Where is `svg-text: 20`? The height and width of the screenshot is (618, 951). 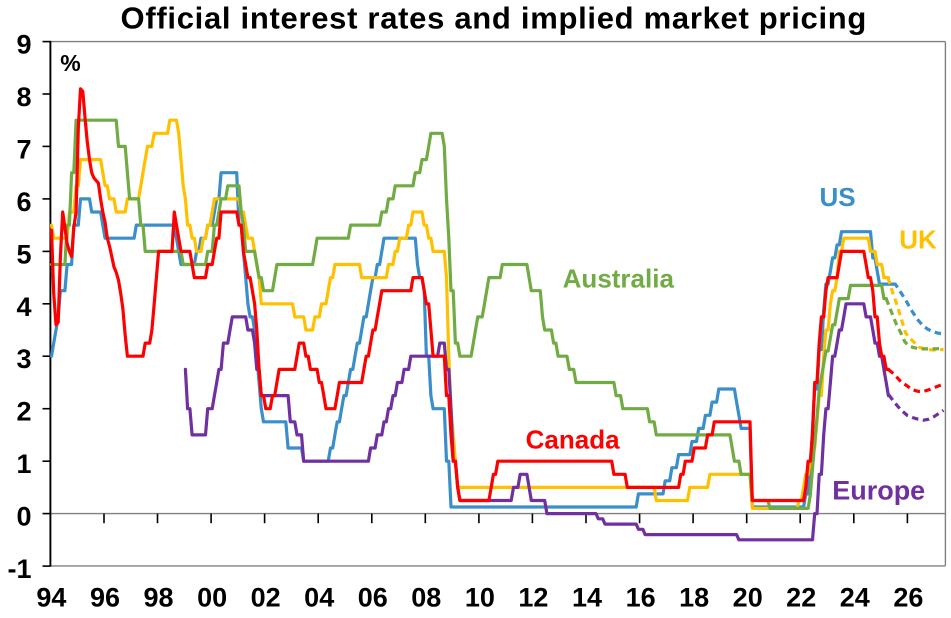
svg-text: 20 is located at coordinates (748, 598).